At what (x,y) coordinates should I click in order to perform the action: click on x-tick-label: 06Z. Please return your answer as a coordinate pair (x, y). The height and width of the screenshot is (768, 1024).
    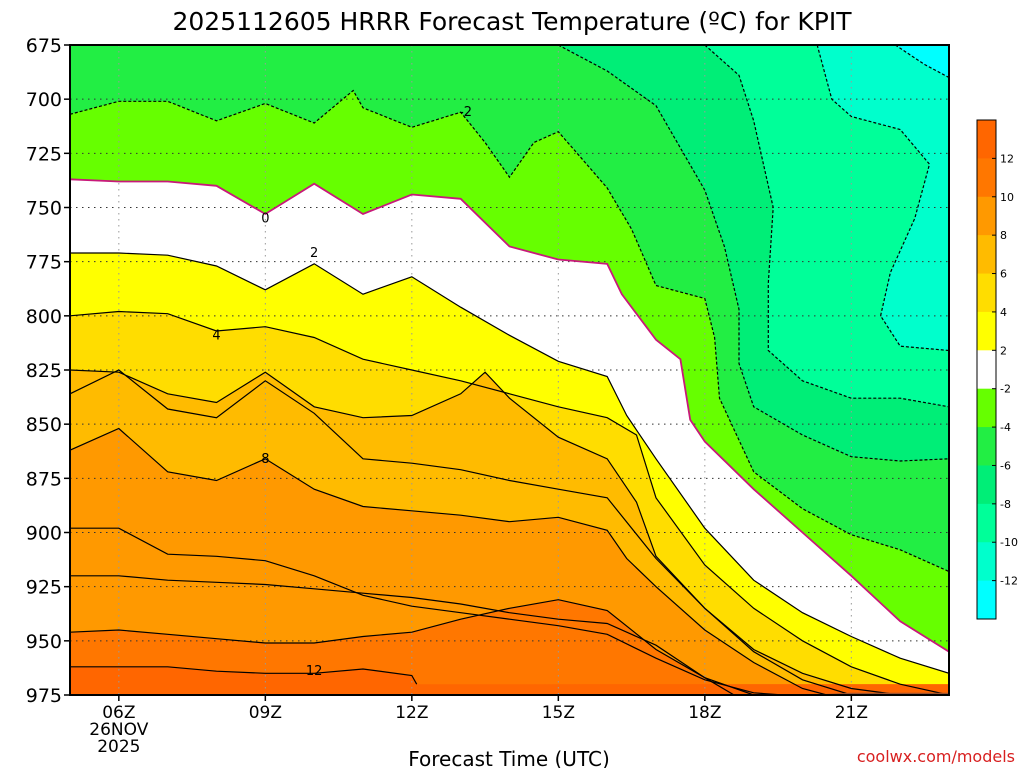
    Looking at the image, I should click on (118, 713).